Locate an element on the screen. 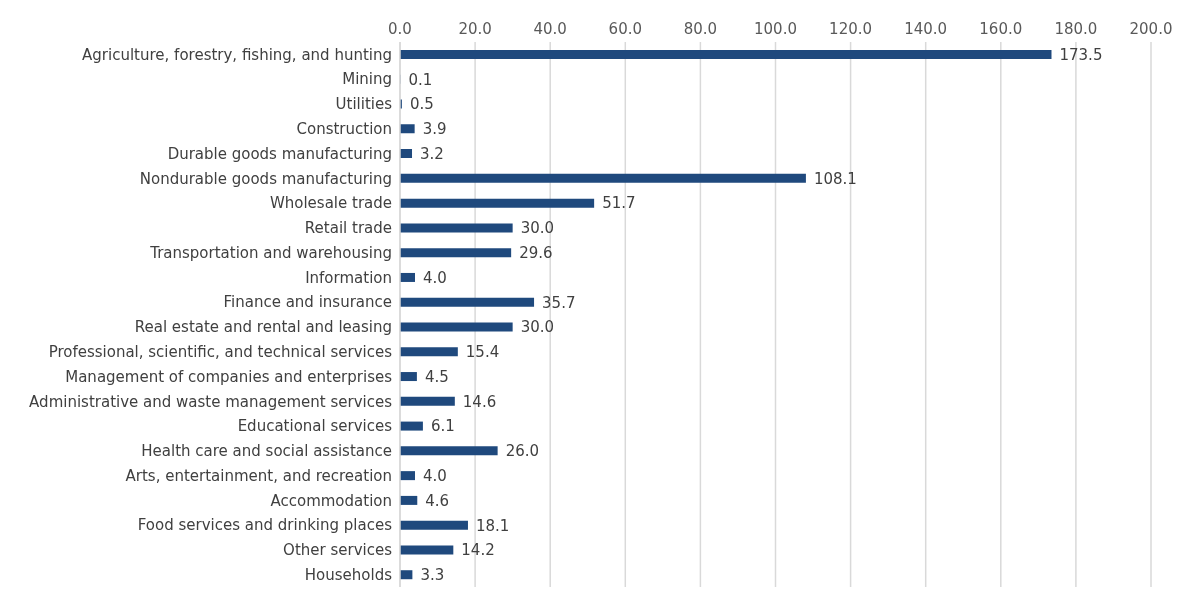 The height and width of the screenshot is (595, 1181). y-tick-label: Information is located at coordinates (348, 277).